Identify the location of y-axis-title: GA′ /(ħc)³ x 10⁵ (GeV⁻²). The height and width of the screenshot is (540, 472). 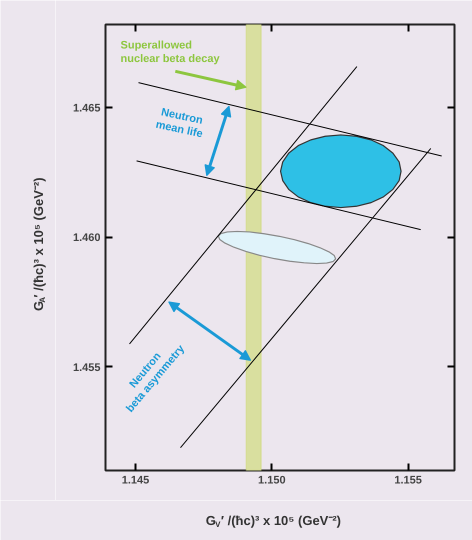
(39, 244).